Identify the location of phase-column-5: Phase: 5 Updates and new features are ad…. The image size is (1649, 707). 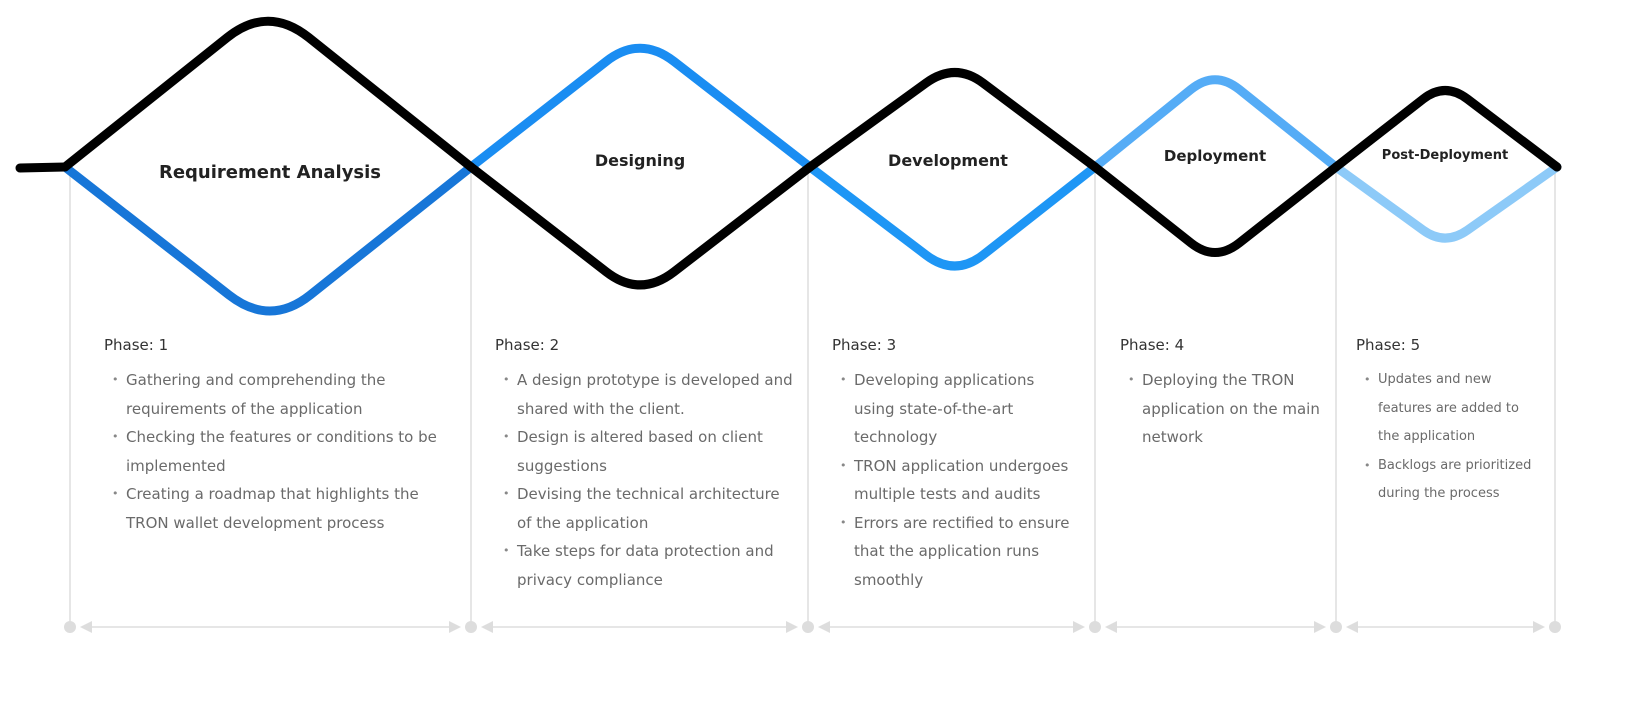
(1446, 422).